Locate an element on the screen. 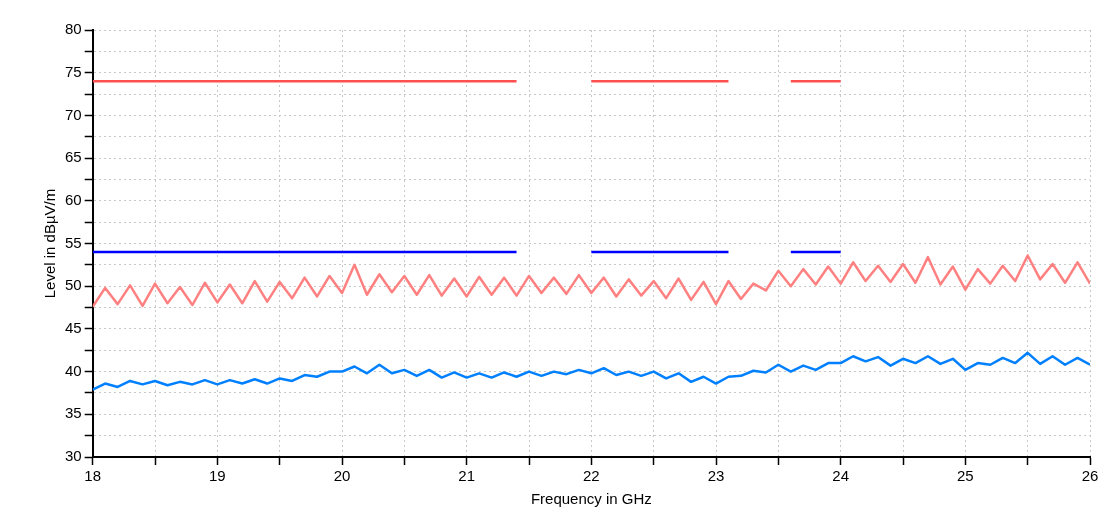 The height and width of the screenshot is (515, 1115). x-tick-label: 20 is located at coordinates (342, 476).